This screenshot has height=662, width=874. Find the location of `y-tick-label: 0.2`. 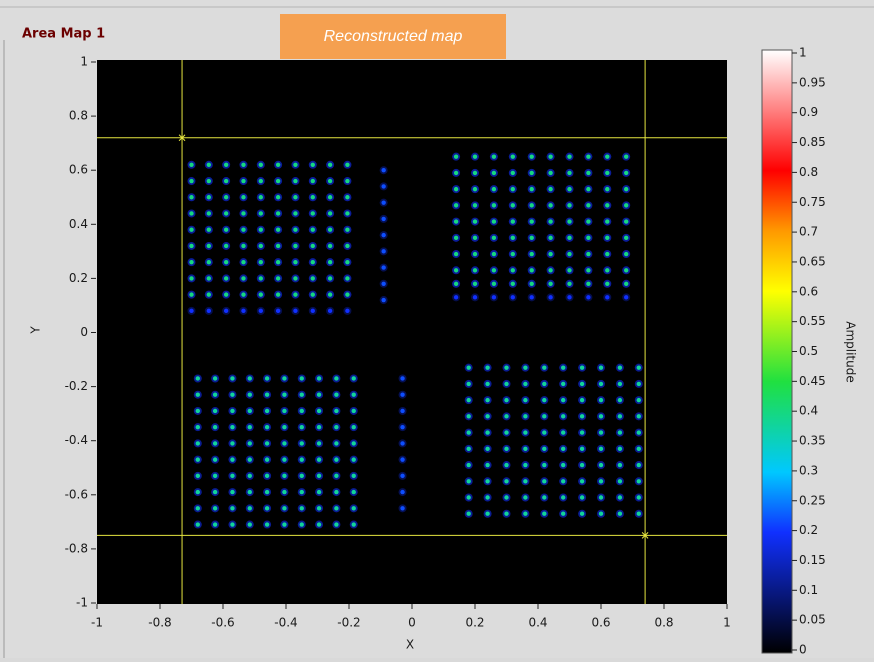

y-tick-label: 0.2 is located at coordinates (78, 278).